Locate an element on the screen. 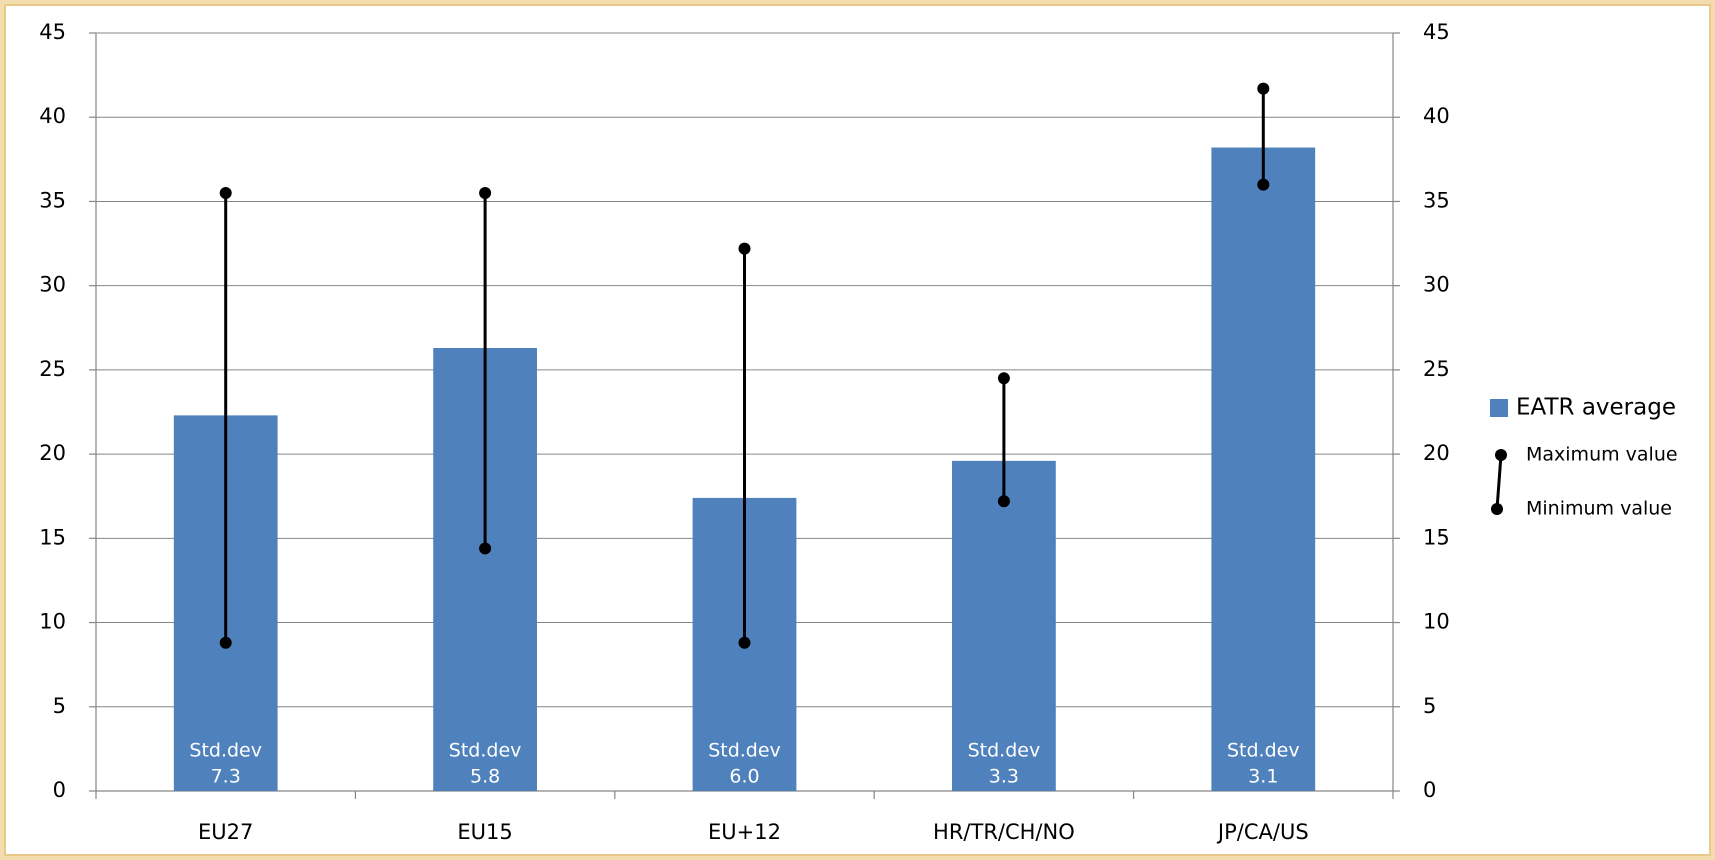  legend-label: EATR average is located at coordinates (1596, 408).